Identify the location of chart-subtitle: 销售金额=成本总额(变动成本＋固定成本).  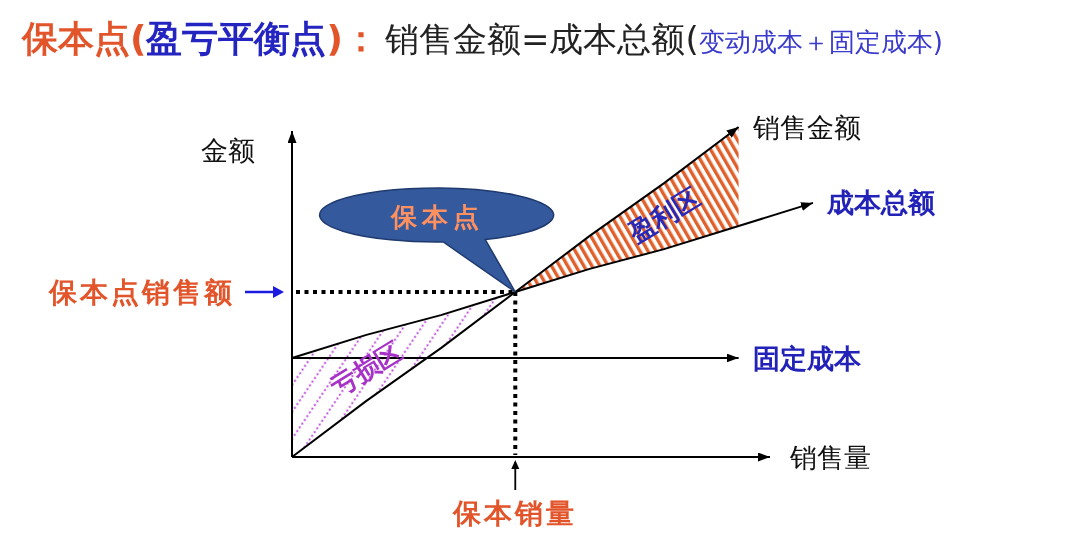
(663, 39).